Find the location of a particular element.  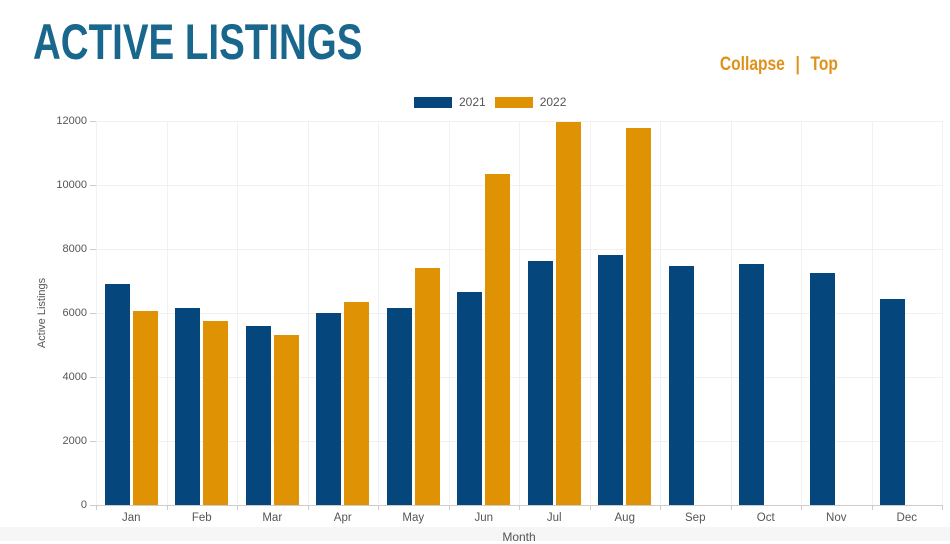

y-tick-label: 12000 is located at coordinates (71, 121).